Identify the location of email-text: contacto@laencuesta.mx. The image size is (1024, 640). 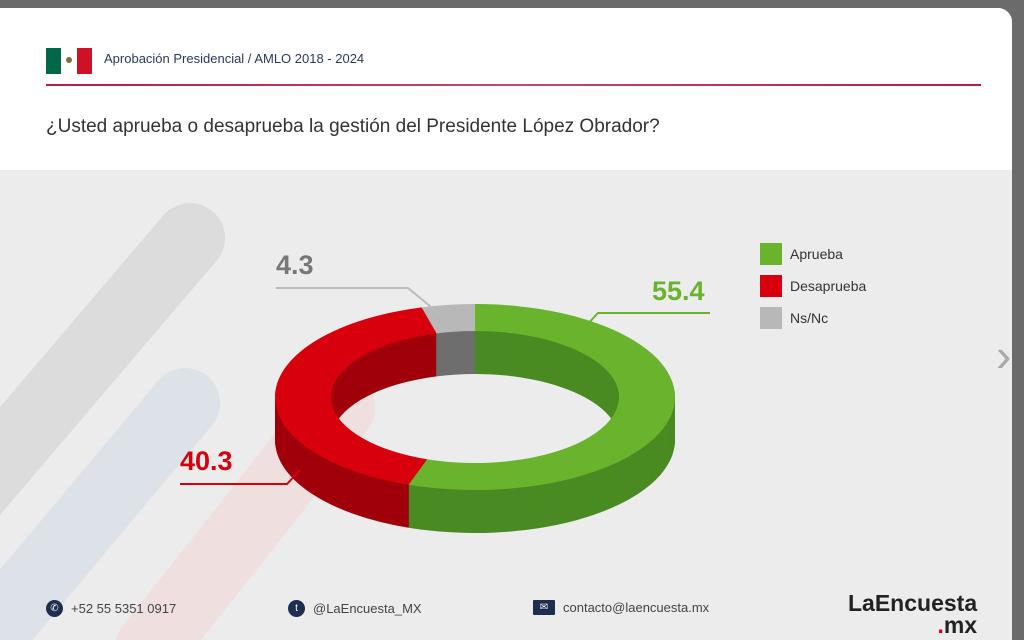
(636, 607).